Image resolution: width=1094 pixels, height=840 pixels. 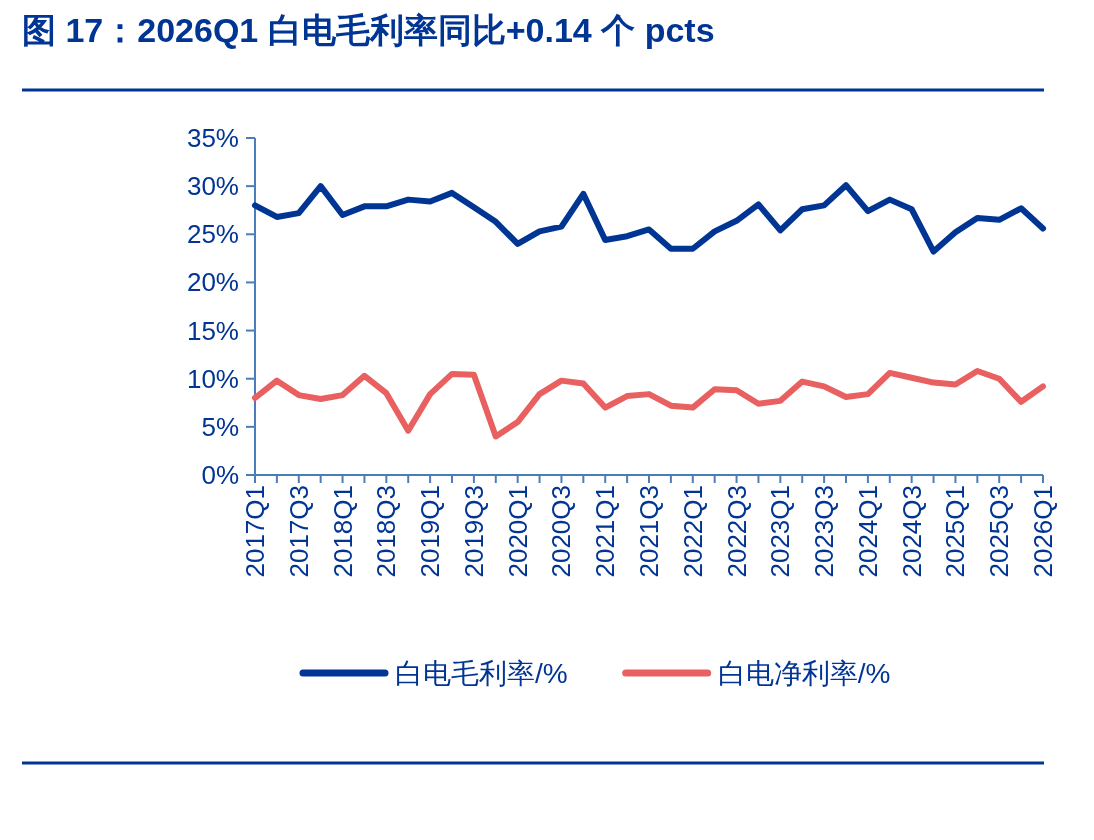 What do you see at coordinates (867, 531) in the screenshot?
I see `x-tick-label: 2024Q1` at bounding box center [867, 531].